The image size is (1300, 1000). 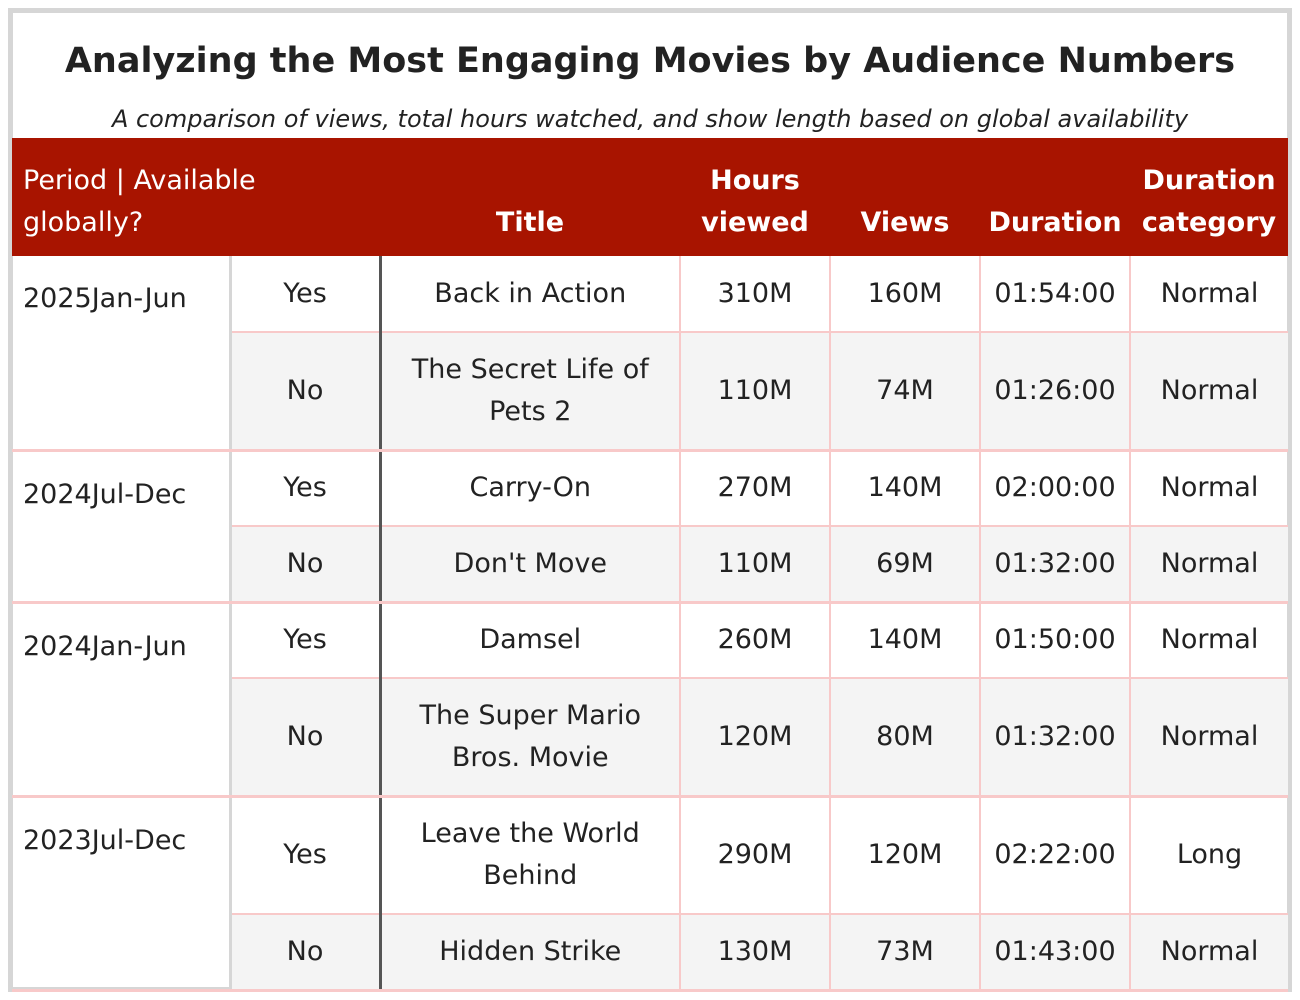 What do you see at coordinates (530, 392) in the screenshot?
I see `cell-title: The Secret Life of Pets 2` at bounding box center [530, 392].